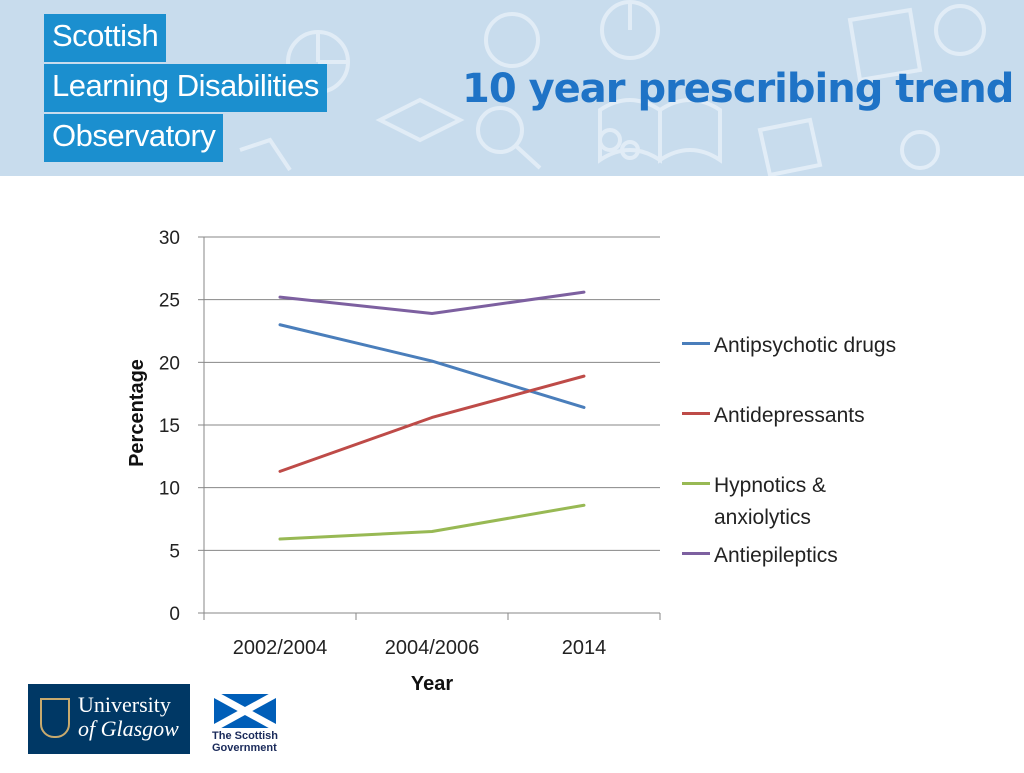 The width and height of the screenshot is (1024, 773). What do you see at coordinates (512, 40) in the screenshot?
I see `lightbulb-icon` at bounding box center [512, 40].